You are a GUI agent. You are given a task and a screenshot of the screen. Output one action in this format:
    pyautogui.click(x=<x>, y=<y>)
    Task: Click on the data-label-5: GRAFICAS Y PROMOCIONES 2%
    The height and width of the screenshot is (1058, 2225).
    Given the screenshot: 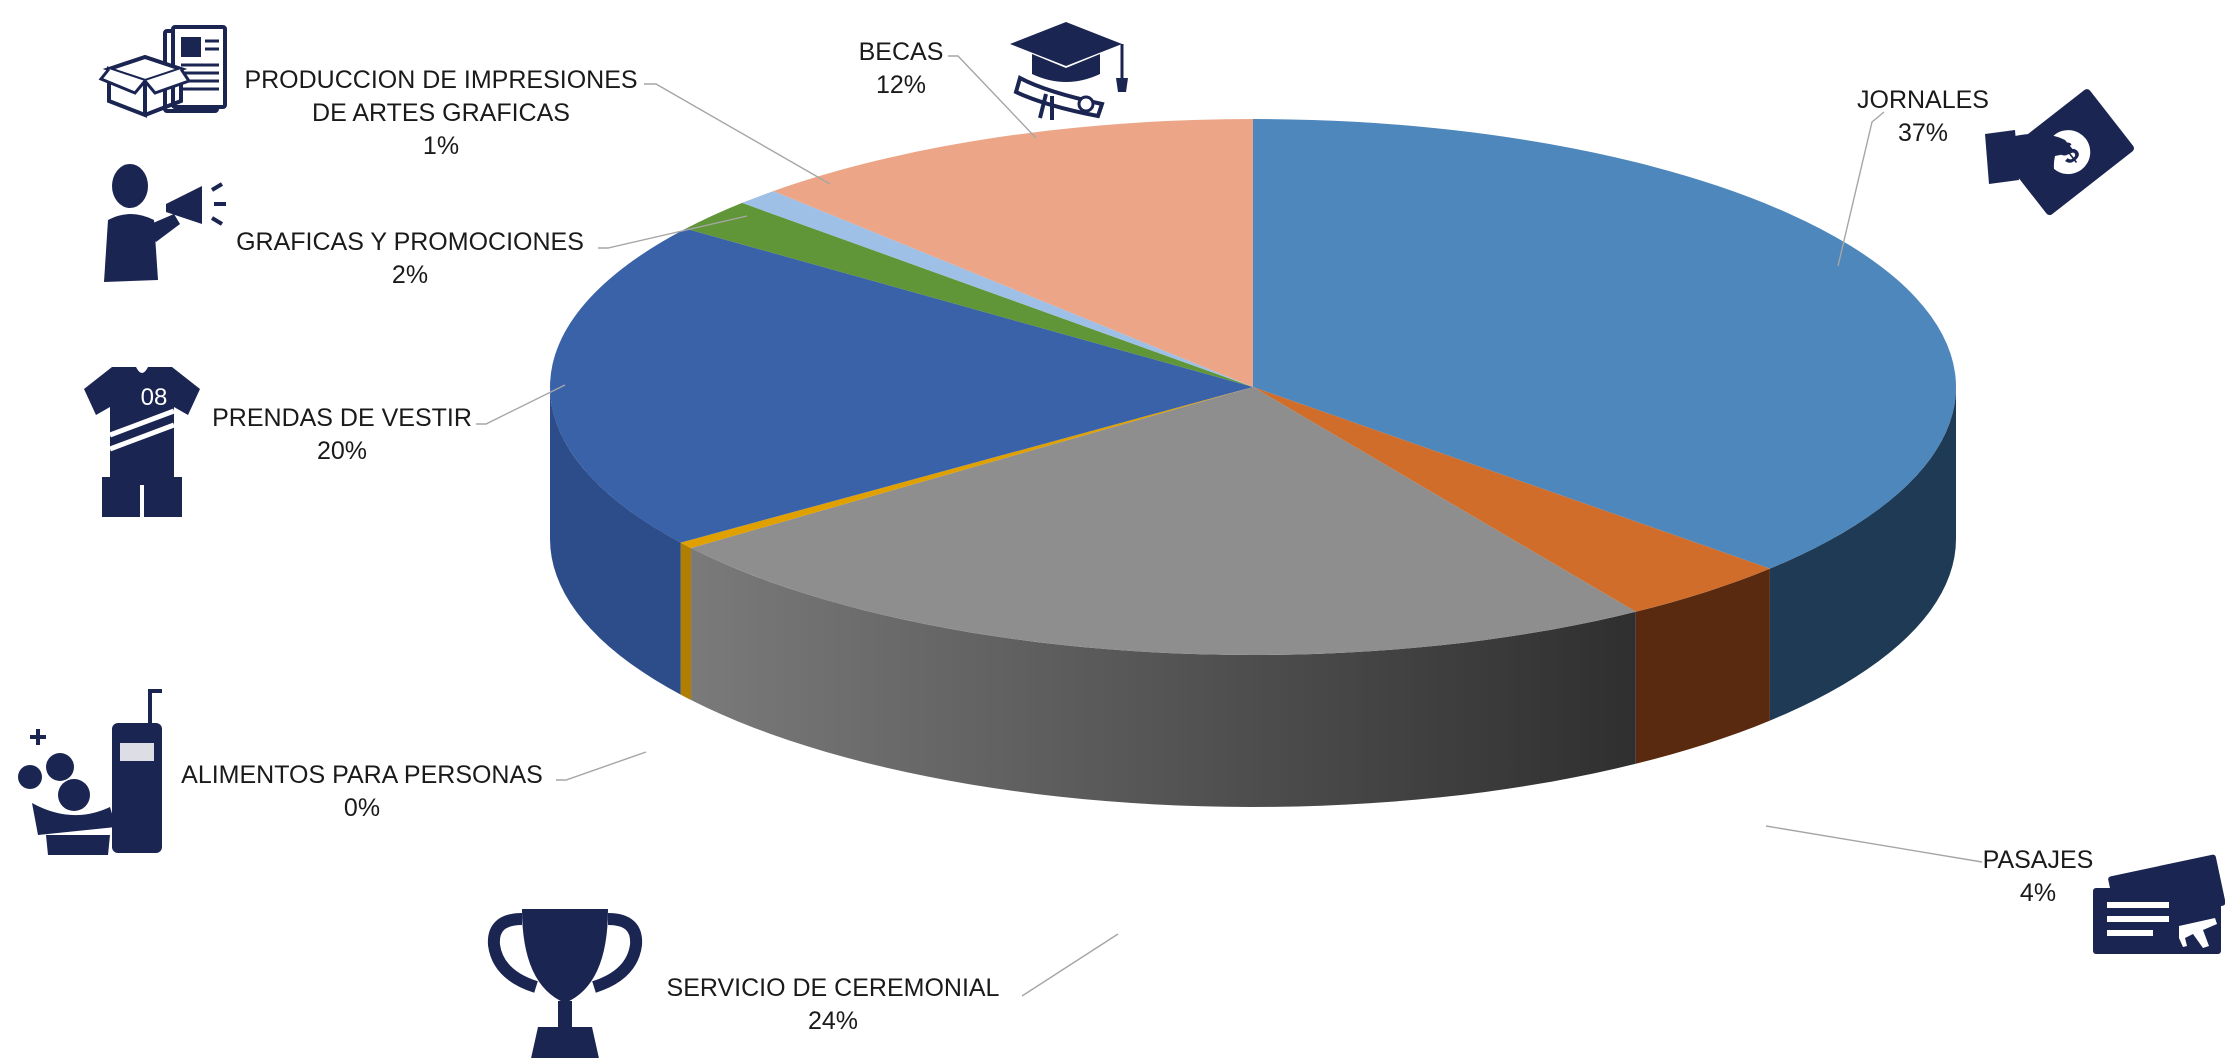 What is the action you would take?
    pyautogui.click(x=410, y=258)
    